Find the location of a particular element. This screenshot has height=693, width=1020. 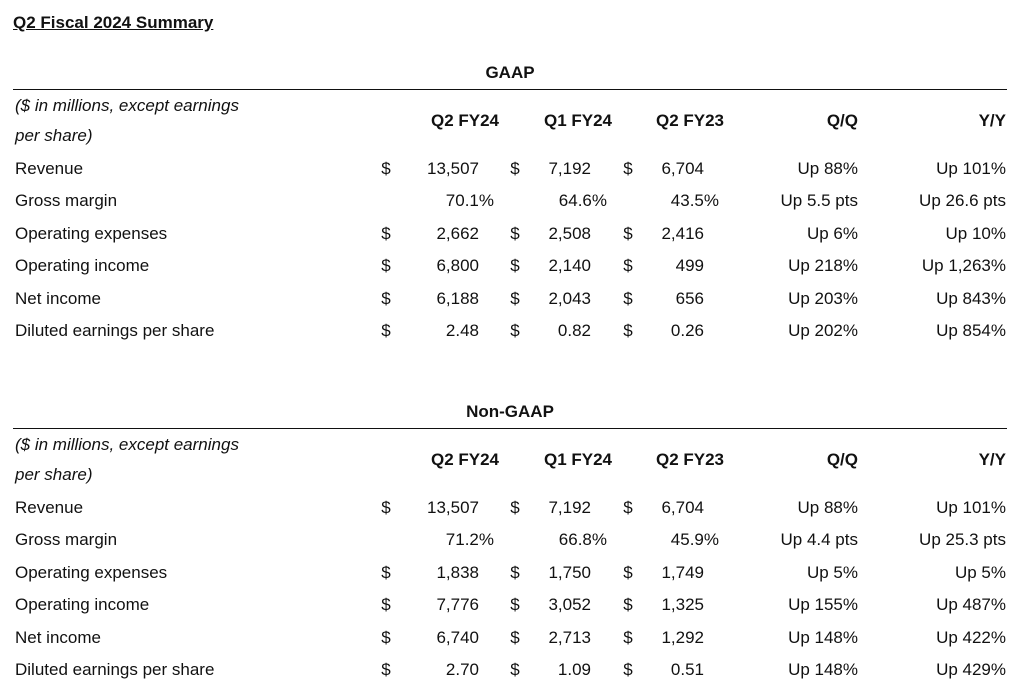

cell-value: 6,188 is located at coordinates (457, 298).